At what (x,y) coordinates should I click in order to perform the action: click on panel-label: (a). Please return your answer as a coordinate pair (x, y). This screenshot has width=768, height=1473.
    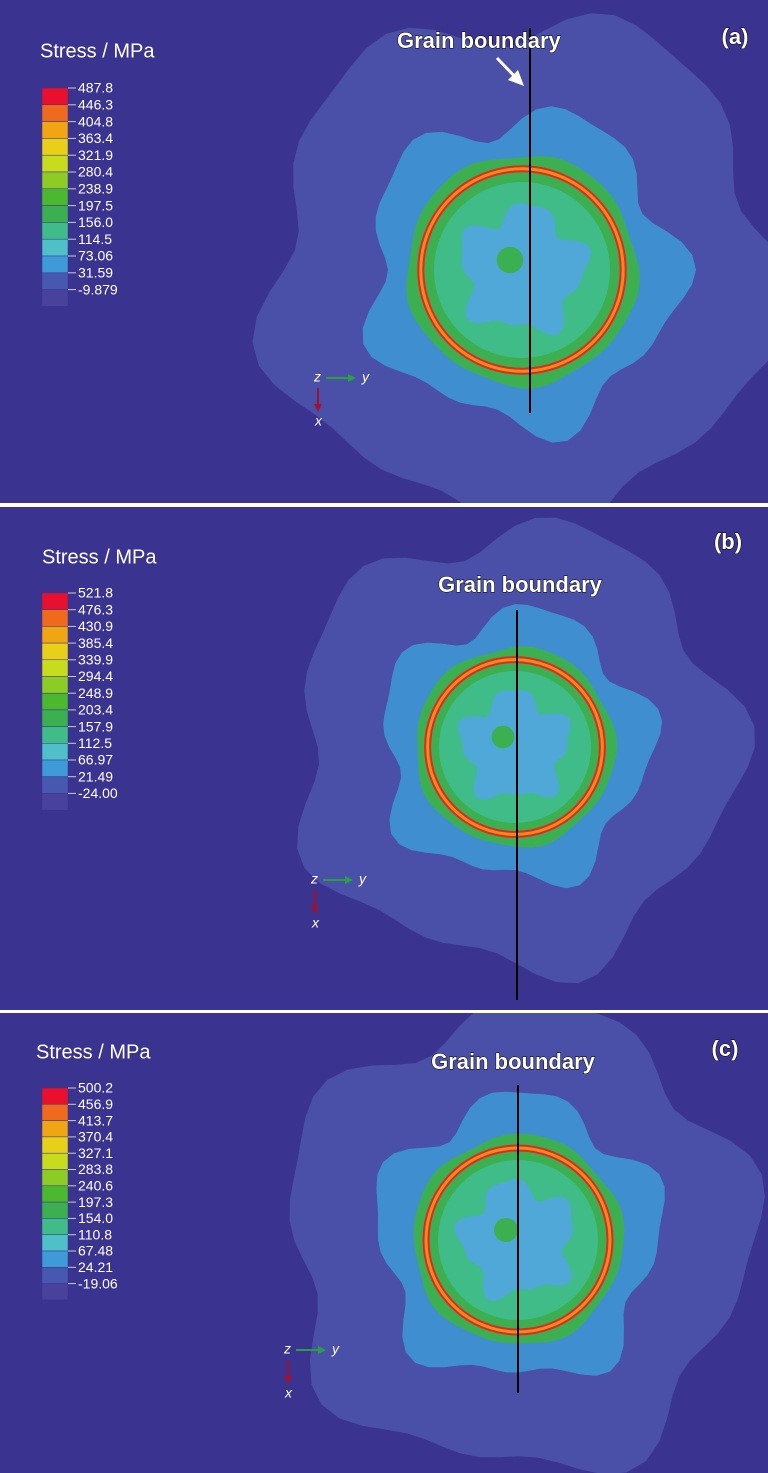
    Looking at the image, I should click on (735, 36).